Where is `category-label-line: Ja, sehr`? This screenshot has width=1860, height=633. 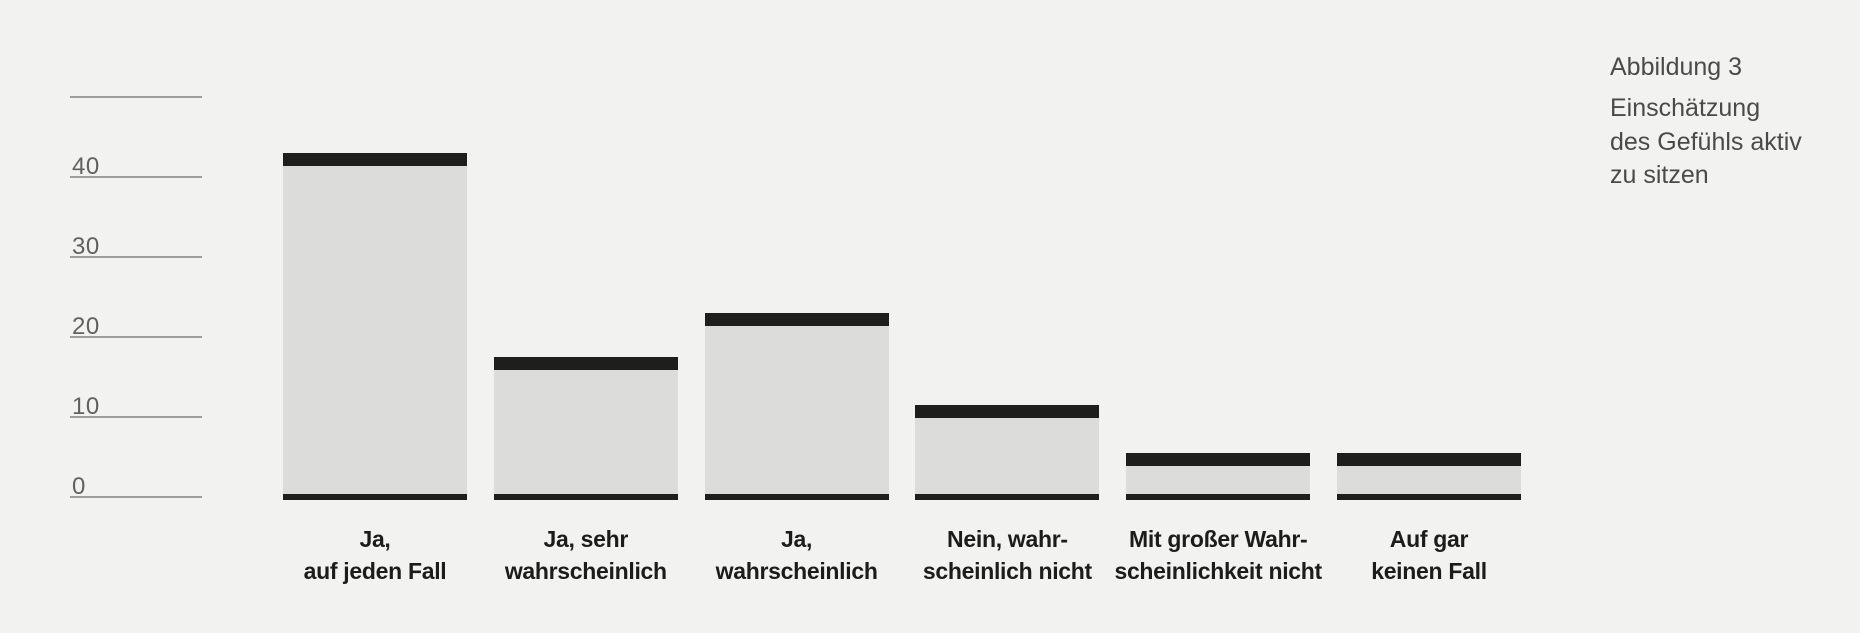
category-label-line: Ja, sehr is located at coordinates (586, 539).